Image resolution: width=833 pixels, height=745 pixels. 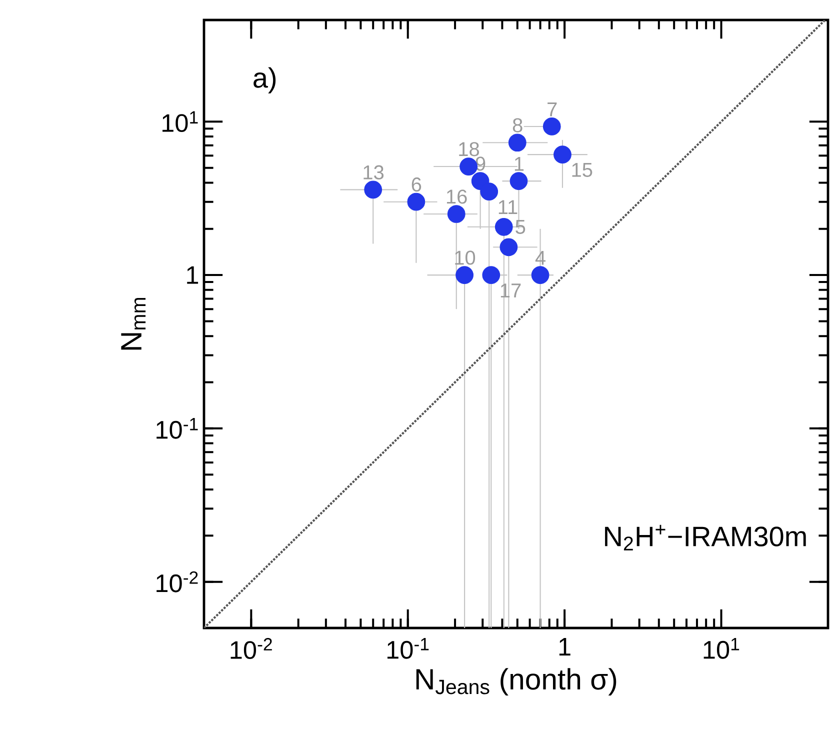 I want to click on annotation: 13, so click(x=374, y=172).